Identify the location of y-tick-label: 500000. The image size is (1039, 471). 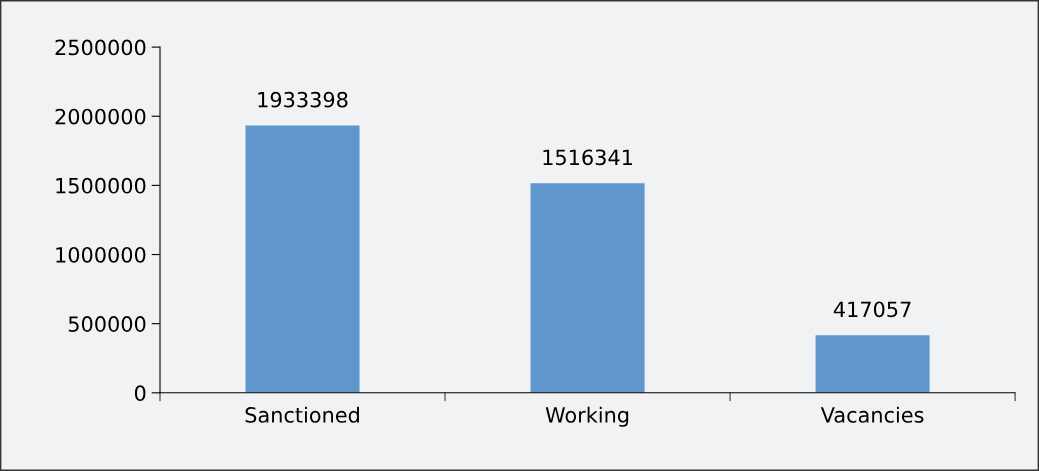
(107, 324).